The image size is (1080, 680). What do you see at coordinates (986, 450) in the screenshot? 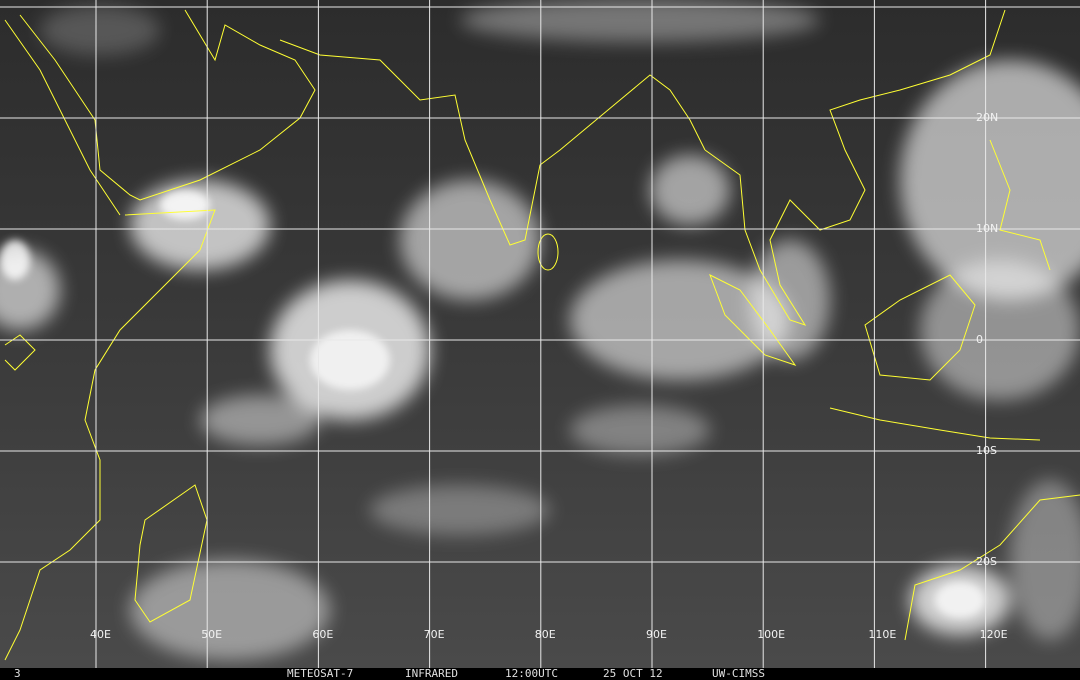
I see `latitude-label: 10S` at bounding box center [986, 450].